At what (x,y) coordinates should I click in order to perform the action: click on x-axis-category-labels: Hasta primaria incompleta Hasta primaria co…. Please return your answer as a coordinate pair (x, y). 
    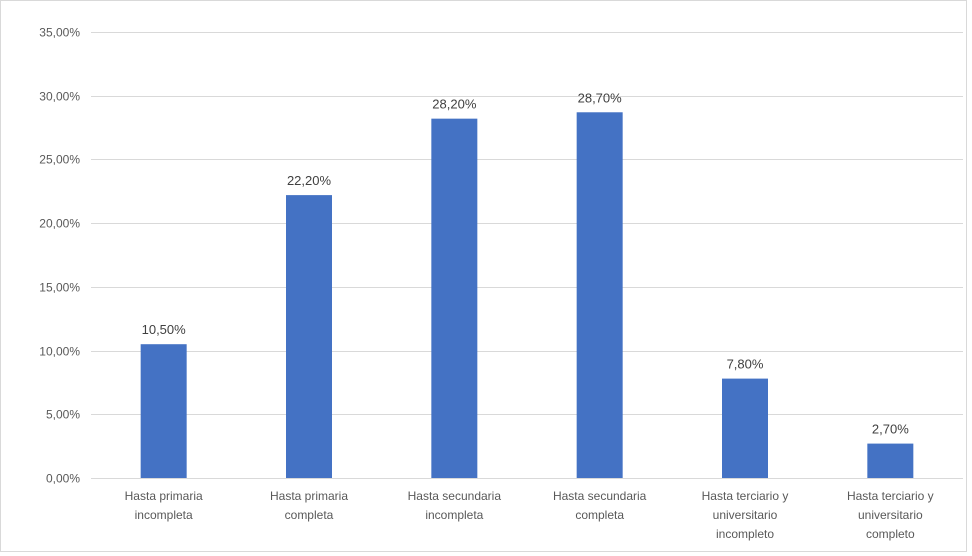
    Looking at the image, I should click on (529, 515).